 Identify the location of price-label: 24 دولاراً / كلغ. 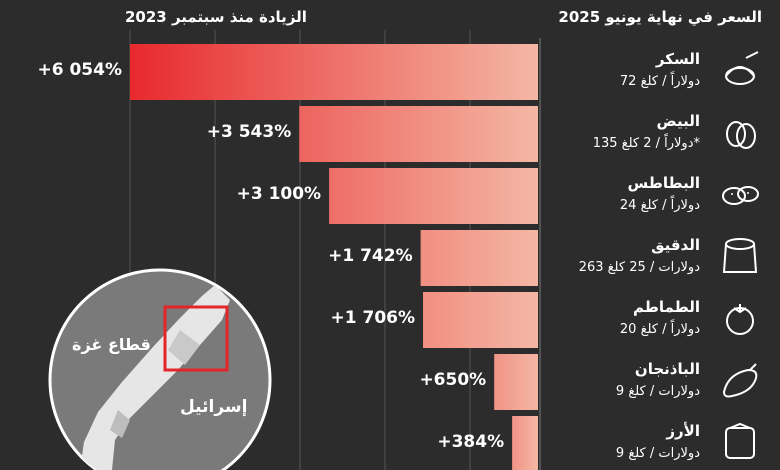
(659, 205).